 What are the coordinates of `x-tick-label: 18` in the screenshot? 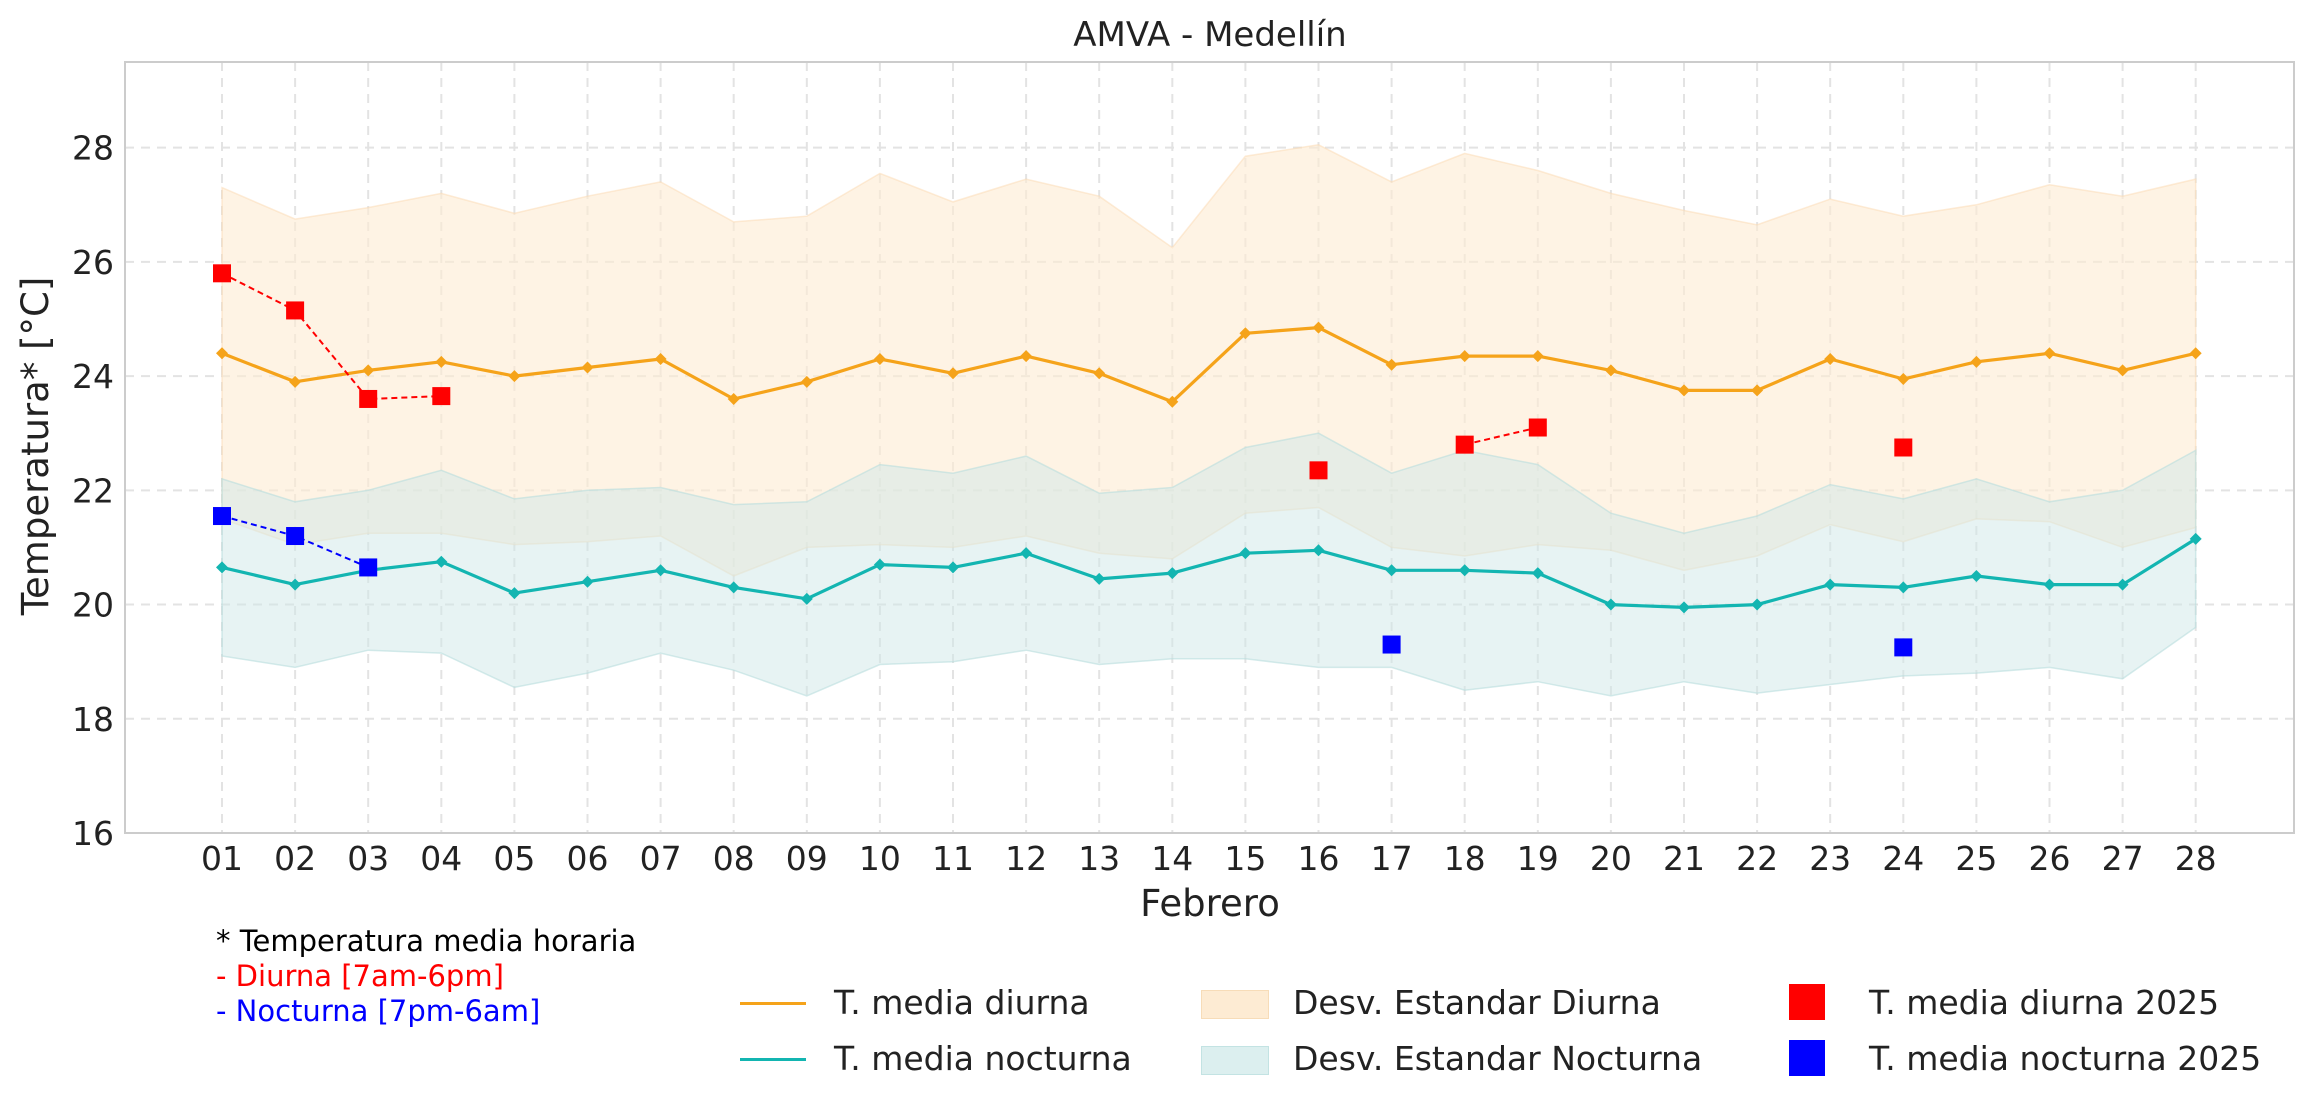 It's located at (1465, 858).